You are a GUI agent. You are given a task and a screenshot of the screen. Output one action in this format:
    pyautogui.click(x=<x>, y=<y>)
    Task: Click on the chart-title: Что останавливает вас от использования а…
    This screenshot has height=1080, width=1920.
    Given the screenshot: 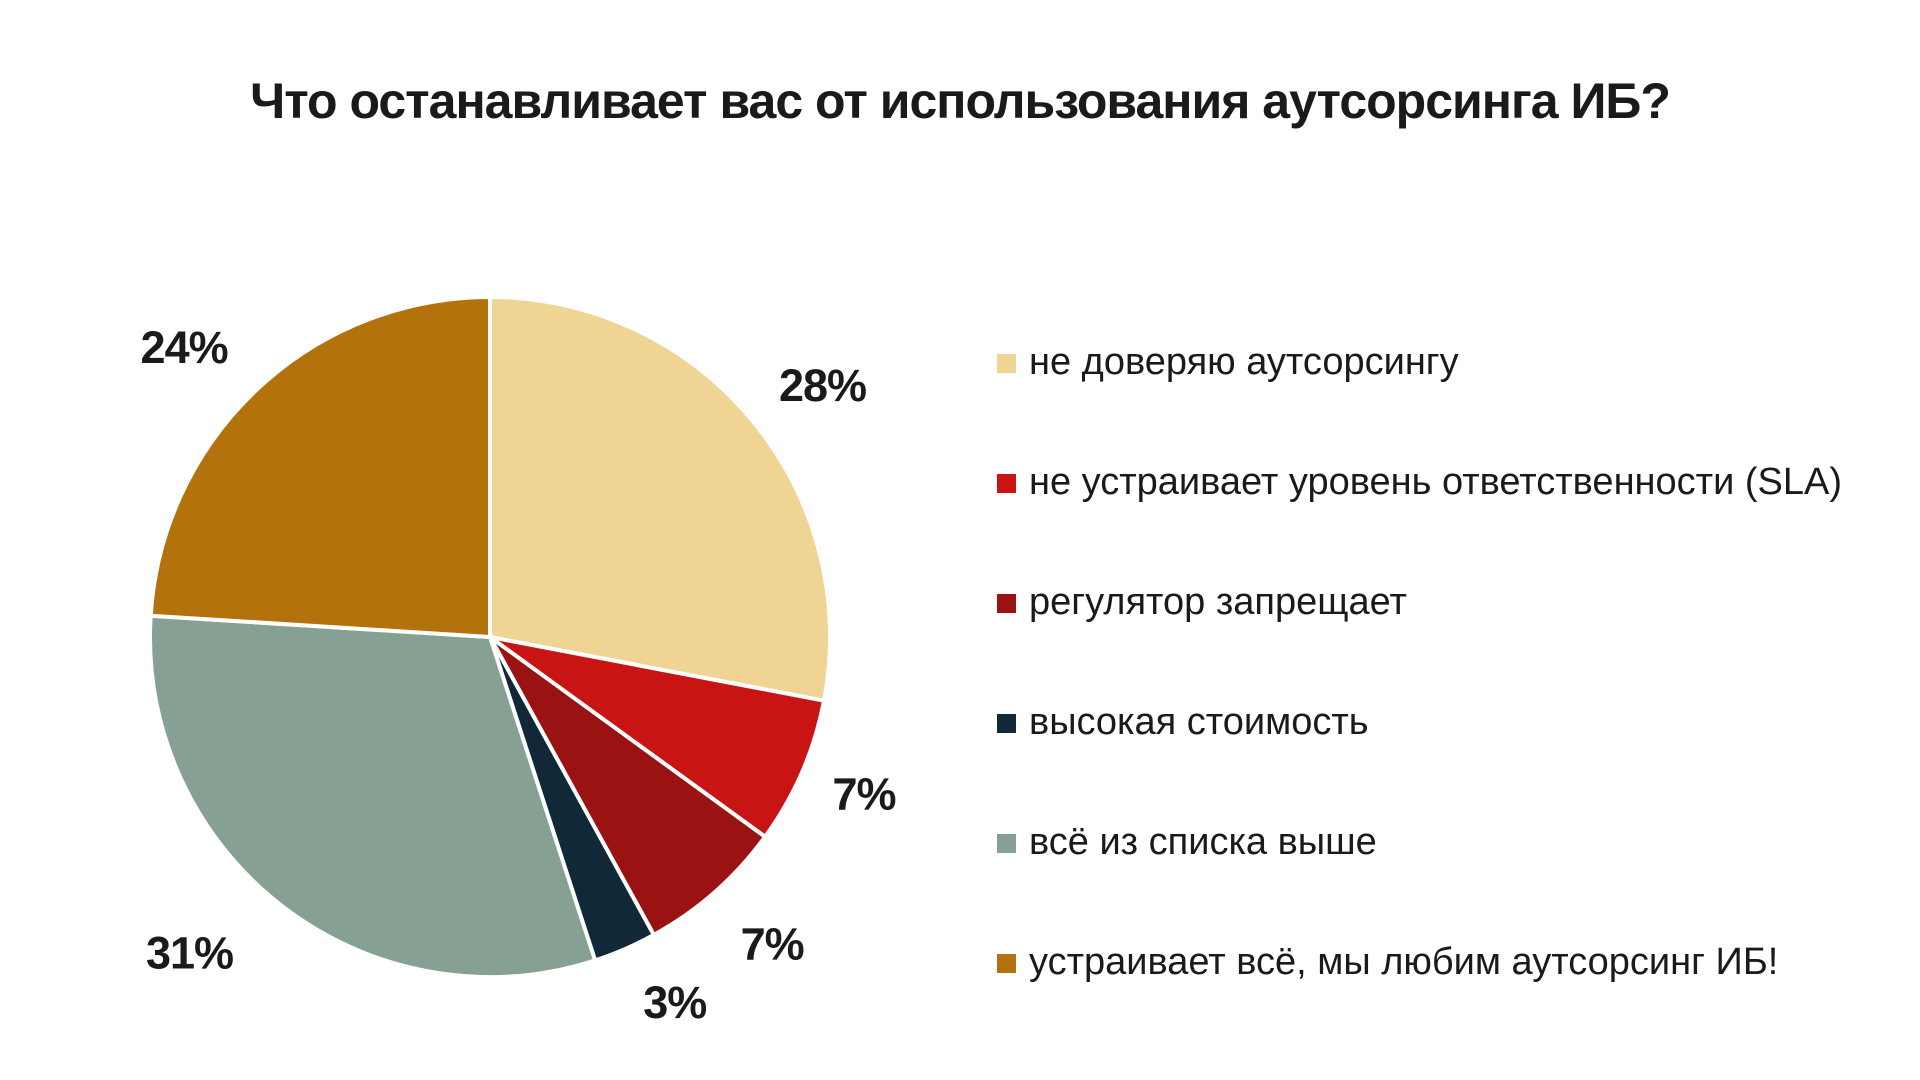 What is the action you would take?
    pyautogui.click(x=960, y=101)
    